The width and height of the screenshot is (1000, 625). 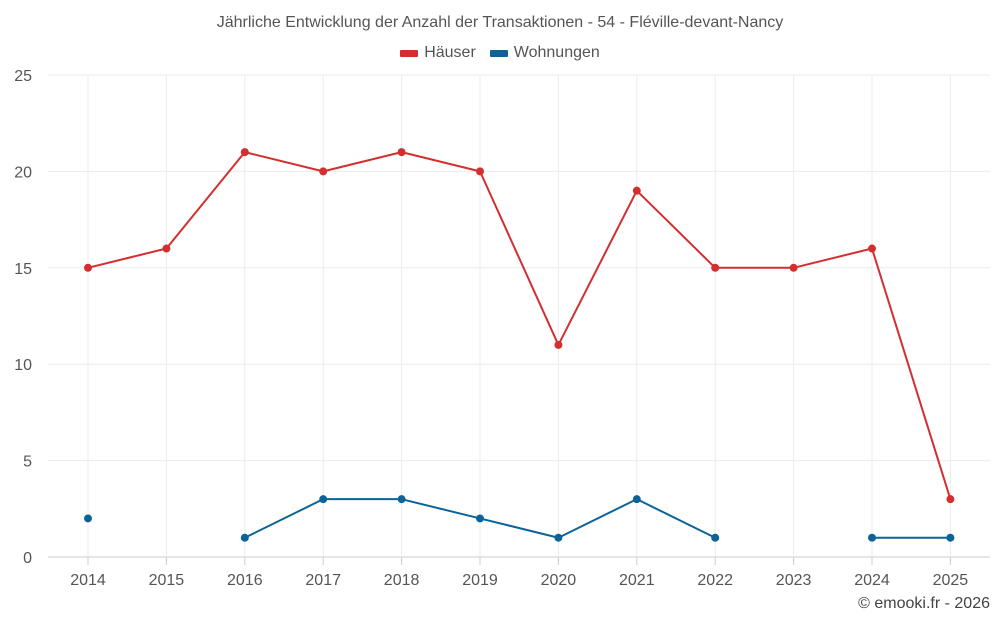 What do you see at coordinates (402, 580) in the screenshot?
I see `x-tick-label: 2018` at bounding box center [402, 580].